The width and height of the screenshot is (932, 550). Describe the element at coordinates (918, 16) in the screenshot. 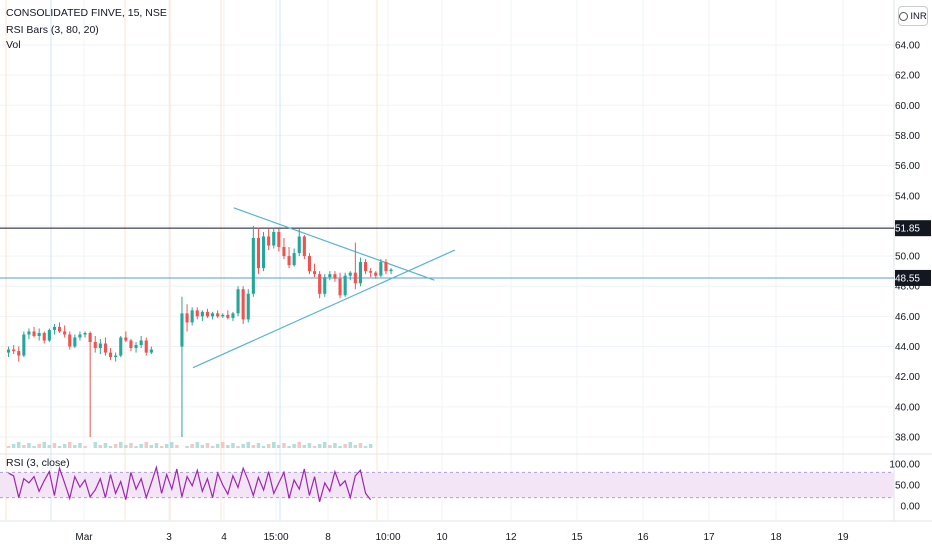

I see `currency-label: INR` at that location.